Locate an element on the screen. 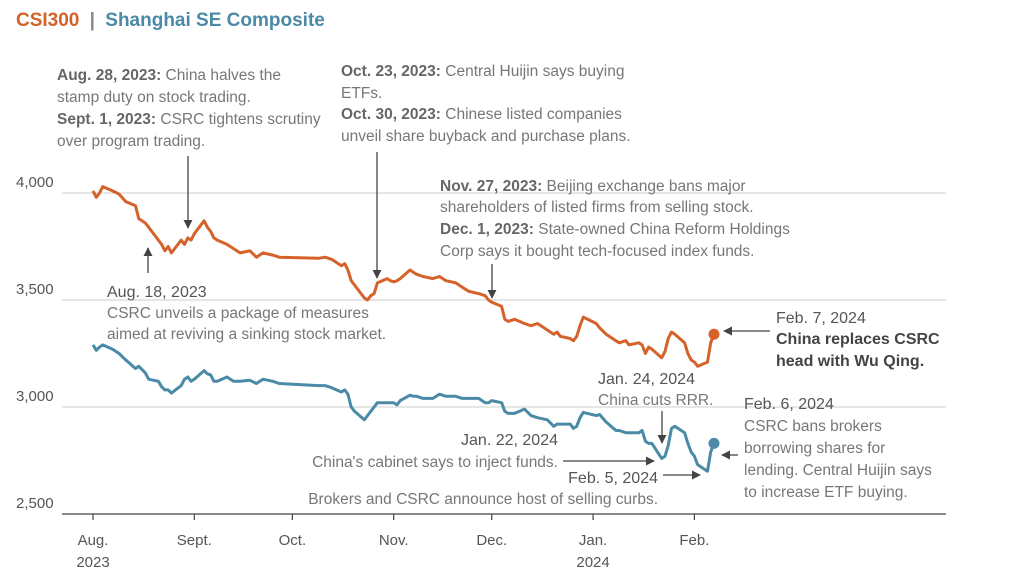  annotation-feb7-date: Feb. 7, 2024 is located at coordinates (821, 318).